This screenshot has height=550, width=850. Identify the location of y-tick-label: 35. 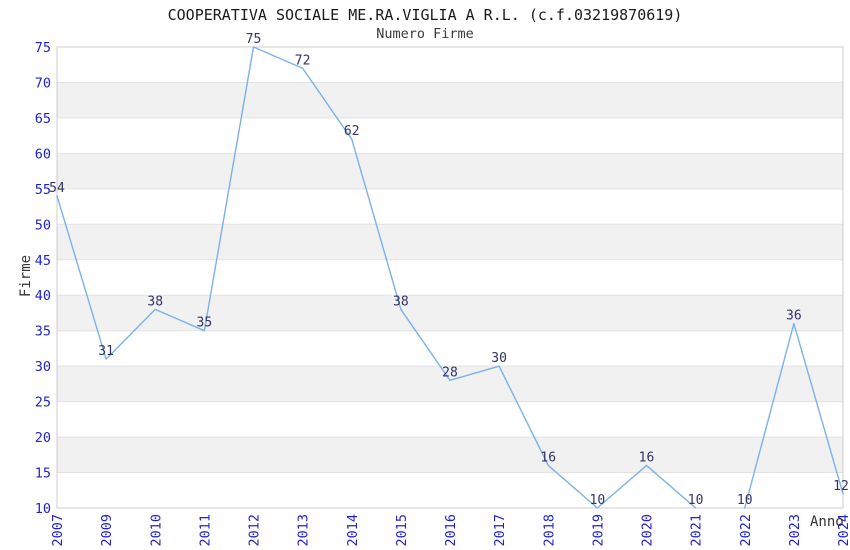
(43, 332).